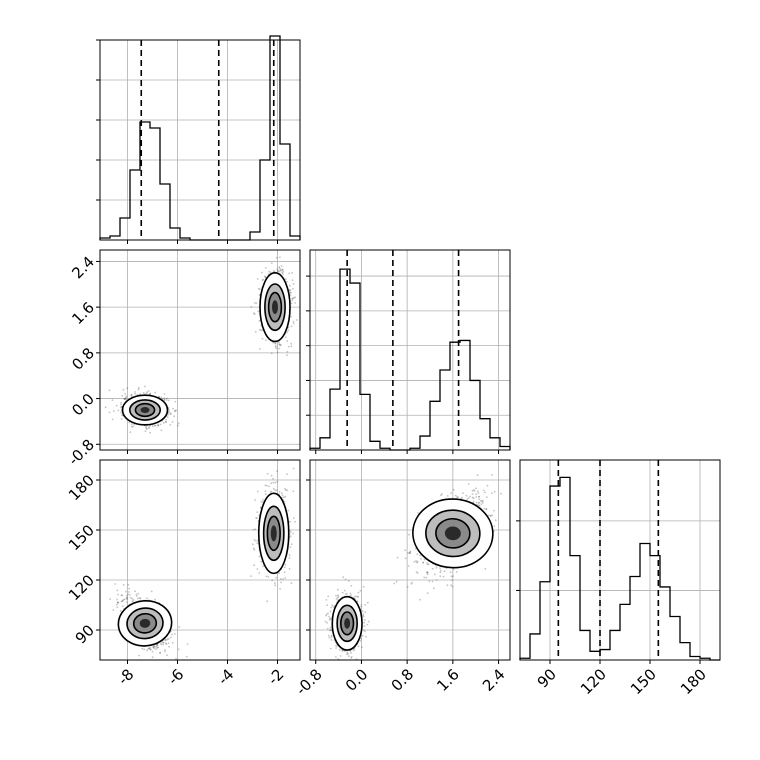  Describe the element at coordinates (81, 537) in the screenshot. I see `scatter-1-ytick-label-2: 150` at that location.